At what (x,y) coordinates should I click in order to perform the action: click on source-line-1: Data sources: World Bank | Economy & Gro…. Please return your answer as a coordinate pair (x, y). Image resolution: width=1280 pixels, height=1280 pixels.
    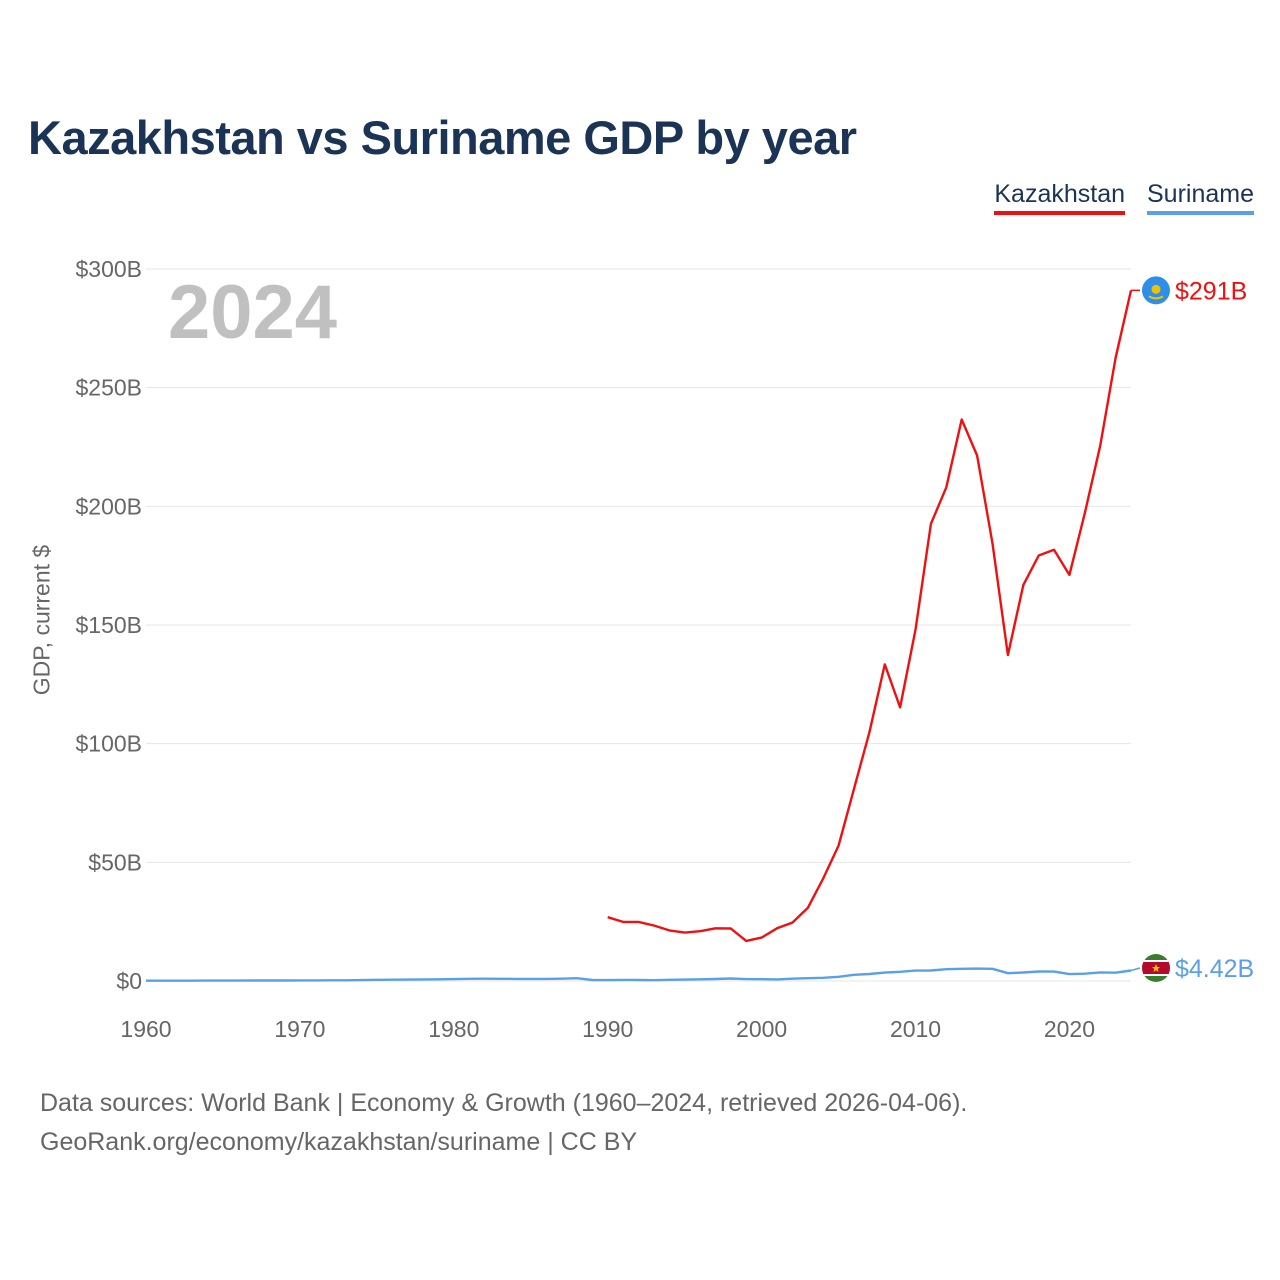
    Looking at the image, I should click on (504, 1103).